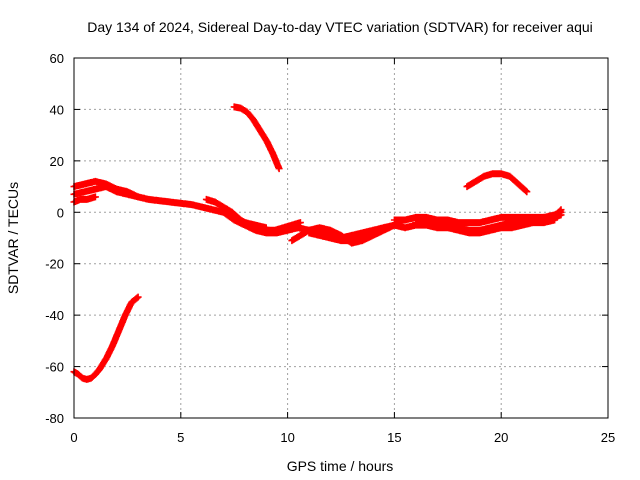 Image resolution: width=640 pixels, height=480 pixels. I want to click on x-tick-label: 20, so click(501, 437).